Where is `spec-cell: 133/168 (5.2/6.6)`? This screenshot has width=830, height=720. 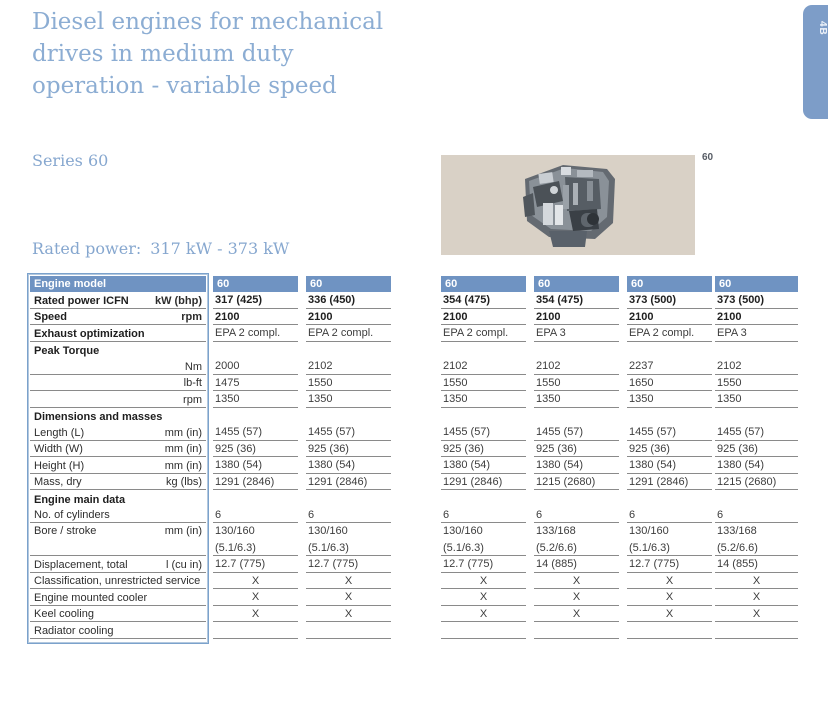 spec-cell: 133/168 (5.2/6.6) is located at coordinates (756, 539).